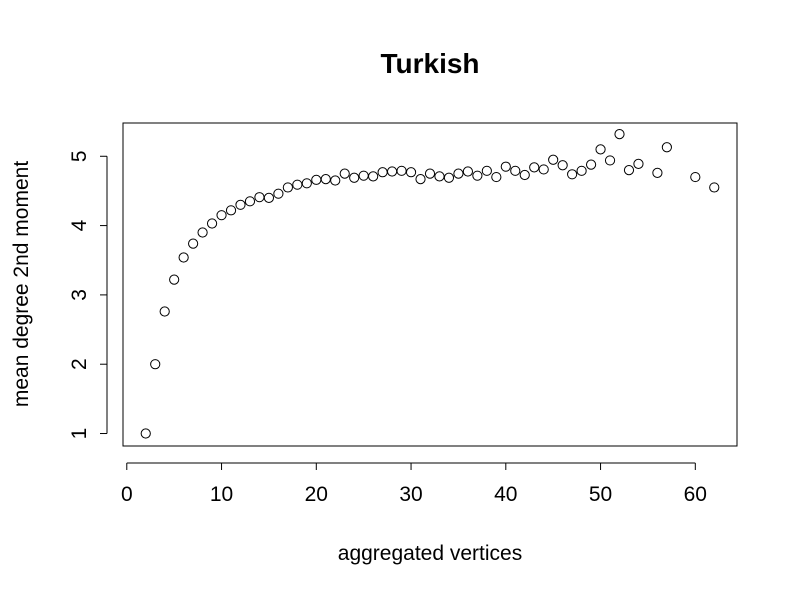 The width and height of the screenshot is (800, 600). What do you see at coordinates (79, 364) in the screenshot?
I see `y-tick-label: 2` at bounding box center [79, 364].